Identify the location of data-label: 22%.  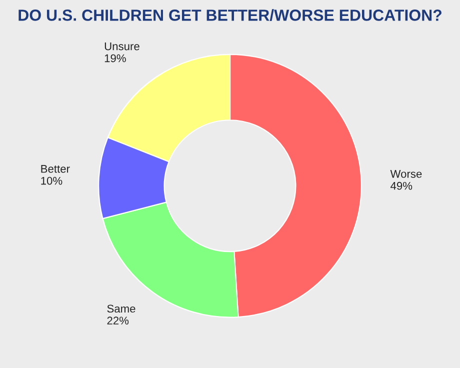
(118, 320).